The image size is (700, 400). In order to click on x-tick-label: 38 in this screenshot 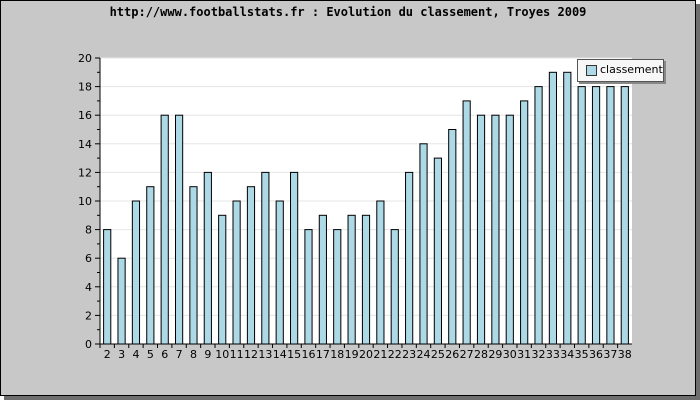, I will do `click(625, 354)`.